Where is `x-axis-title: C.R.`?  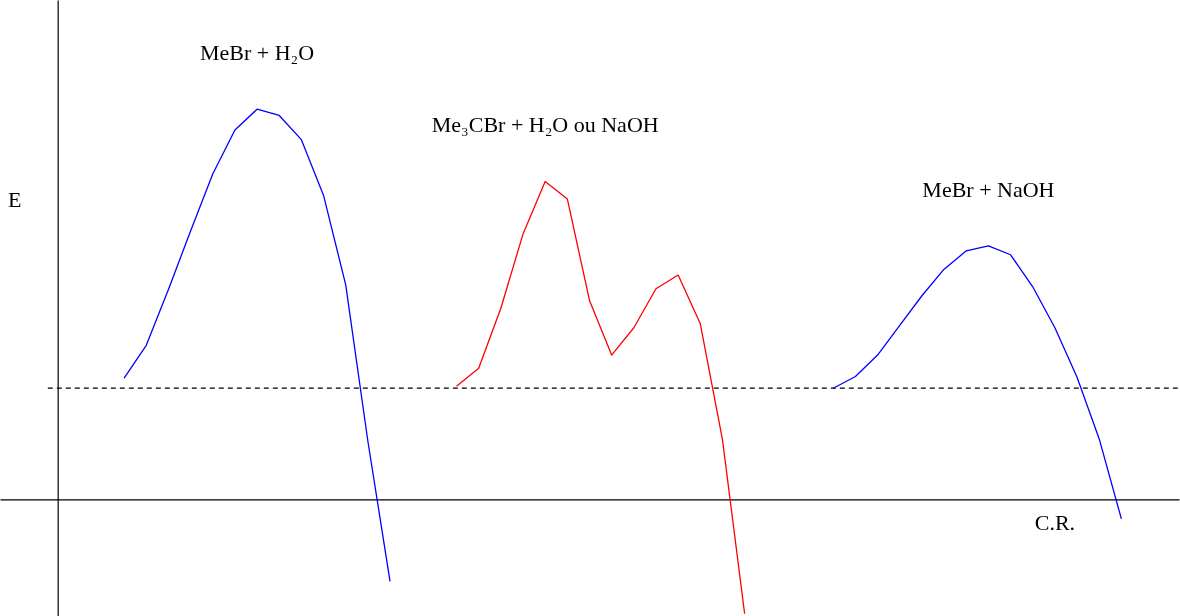
x-axis-title: C.R. is located at coordinates (1055, 523).